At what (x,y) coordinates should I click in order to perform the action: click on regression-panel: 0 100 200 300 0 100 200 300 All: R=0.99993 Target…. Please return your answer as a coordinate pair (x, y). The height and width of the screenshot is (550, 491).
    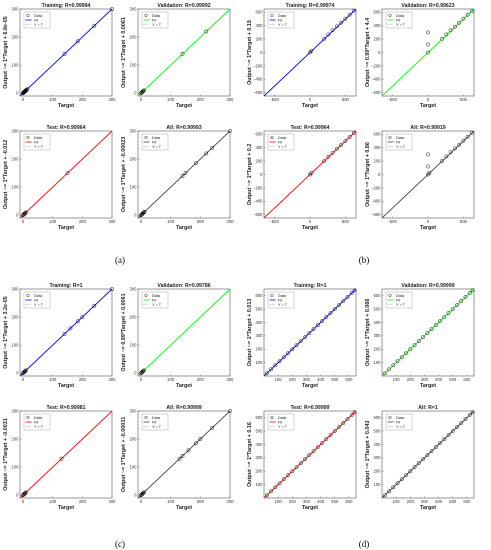
    Looking at the image, I should click on (177, 178).